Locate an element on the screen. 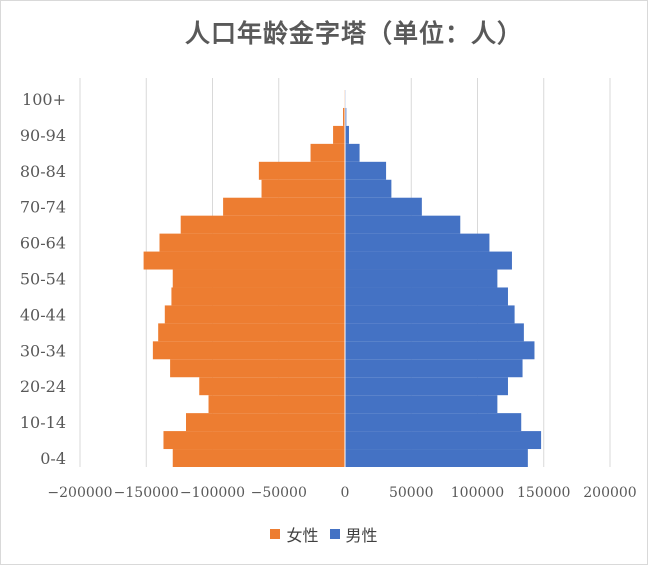 The width and height of the screenshot is (648, 565). legend-label-male: 男性 is located at coordinates (361, 535).